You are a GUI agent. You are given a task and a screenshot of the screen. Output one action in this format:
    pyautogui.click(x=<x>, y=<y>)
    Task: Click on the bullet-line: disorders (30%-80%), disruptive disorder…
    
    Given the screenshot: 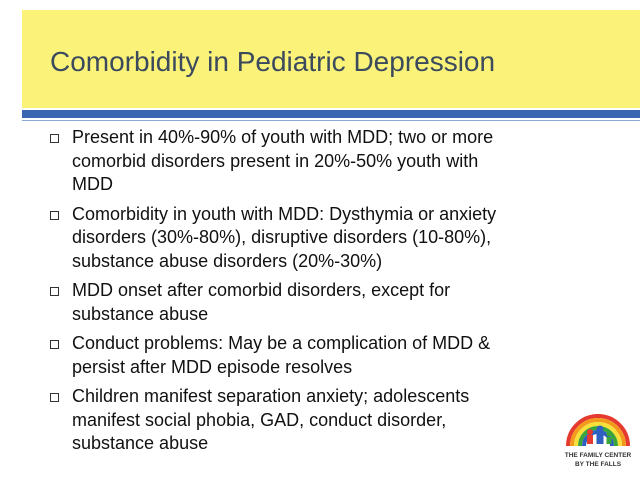 What is the action you would take?
    pyautogui.click(x=282, y=237)
    